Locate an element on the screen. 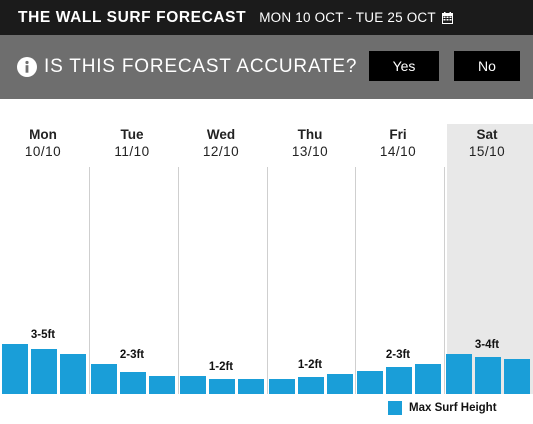 The width and height of the screenshot is (533, 424). legend-swatch is located at coordinates (395, 408).